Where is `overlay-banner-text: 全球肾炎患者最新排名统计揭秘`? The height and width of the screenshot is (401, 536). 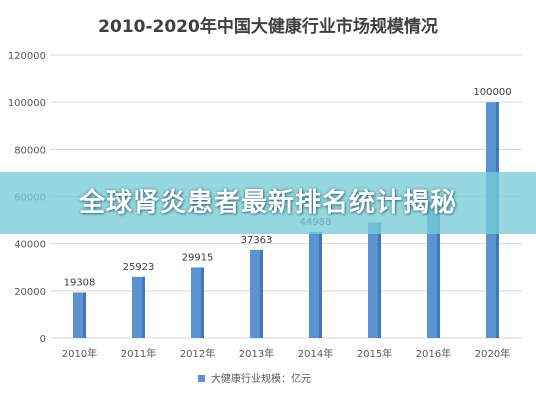 overlay-banner-text: 全球肾炎患者最新排名统计揭秘 is located at coordinates (267, 203).